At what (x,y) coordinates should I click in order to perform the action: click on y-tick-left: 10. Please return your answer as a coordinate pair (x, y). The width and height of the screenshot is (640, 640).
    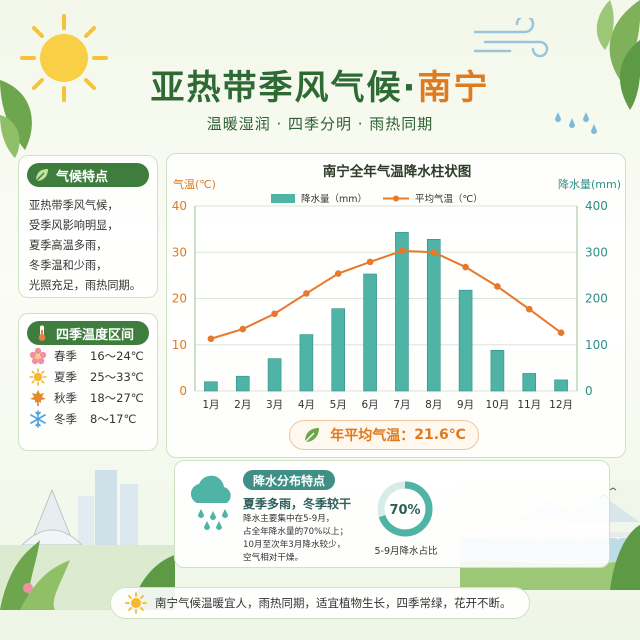
    Looking at the image, I should click on (179, 345).